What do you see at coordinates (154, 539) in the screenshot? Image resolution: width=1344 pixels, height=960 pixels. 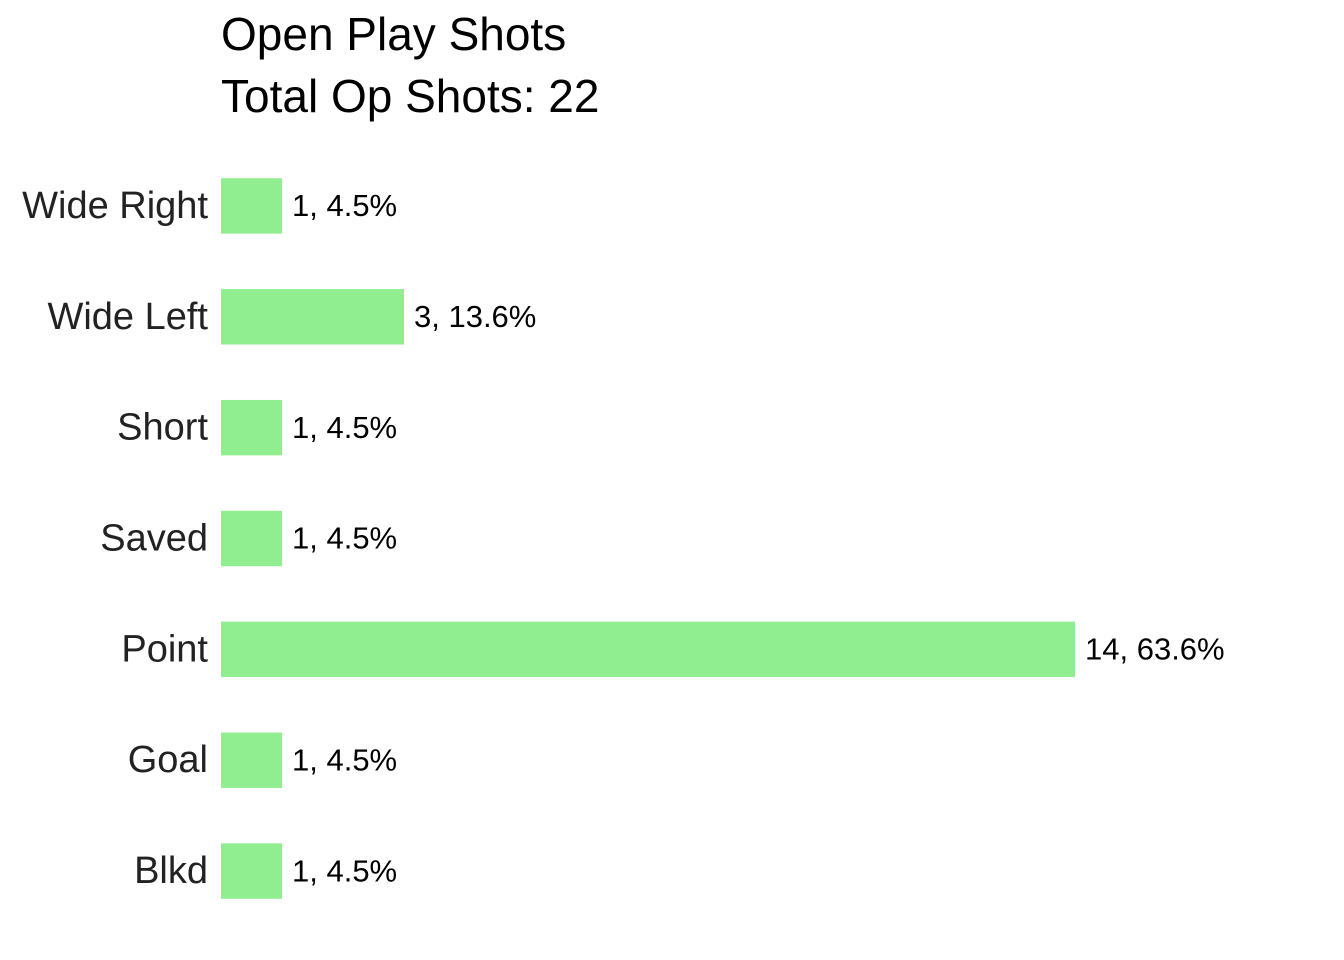 I see `y-tick-label: Saved` at bounding box center [154, 539].